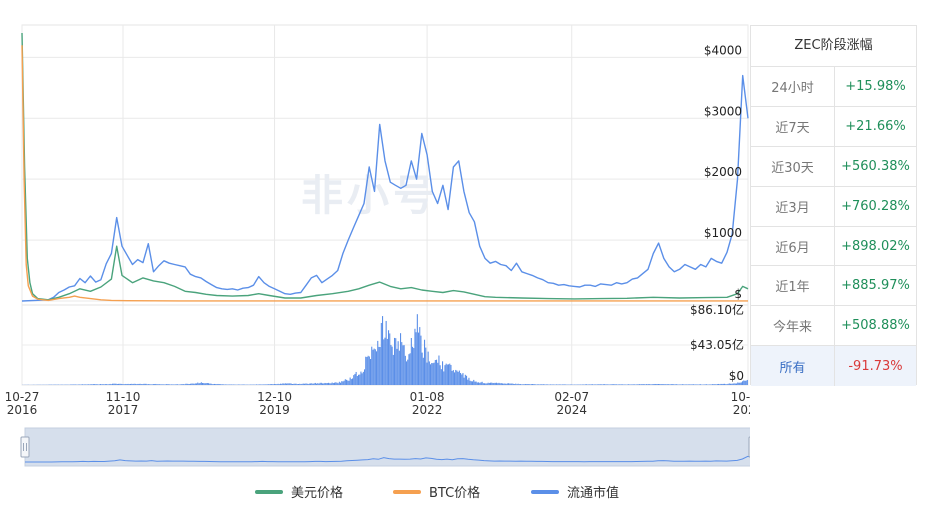 This screenshot has height=521, width=937. What do you see at coordinates (833, 286) in the screenshot?
I see `period-row: 近1年 +885.97%` at bounding box center [833, 286].